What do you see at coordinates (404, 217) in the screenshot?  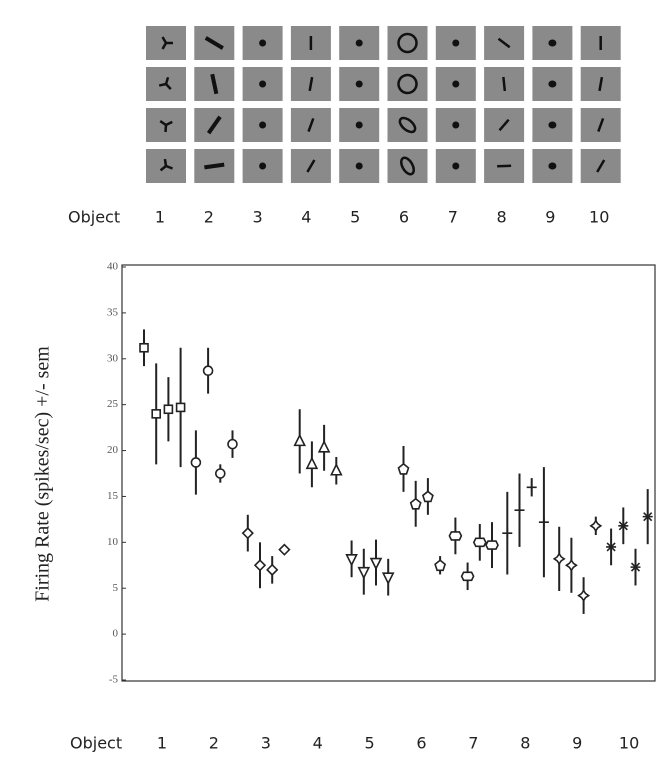 I see `object-number-top: 6` at bounding box center [404, 217].